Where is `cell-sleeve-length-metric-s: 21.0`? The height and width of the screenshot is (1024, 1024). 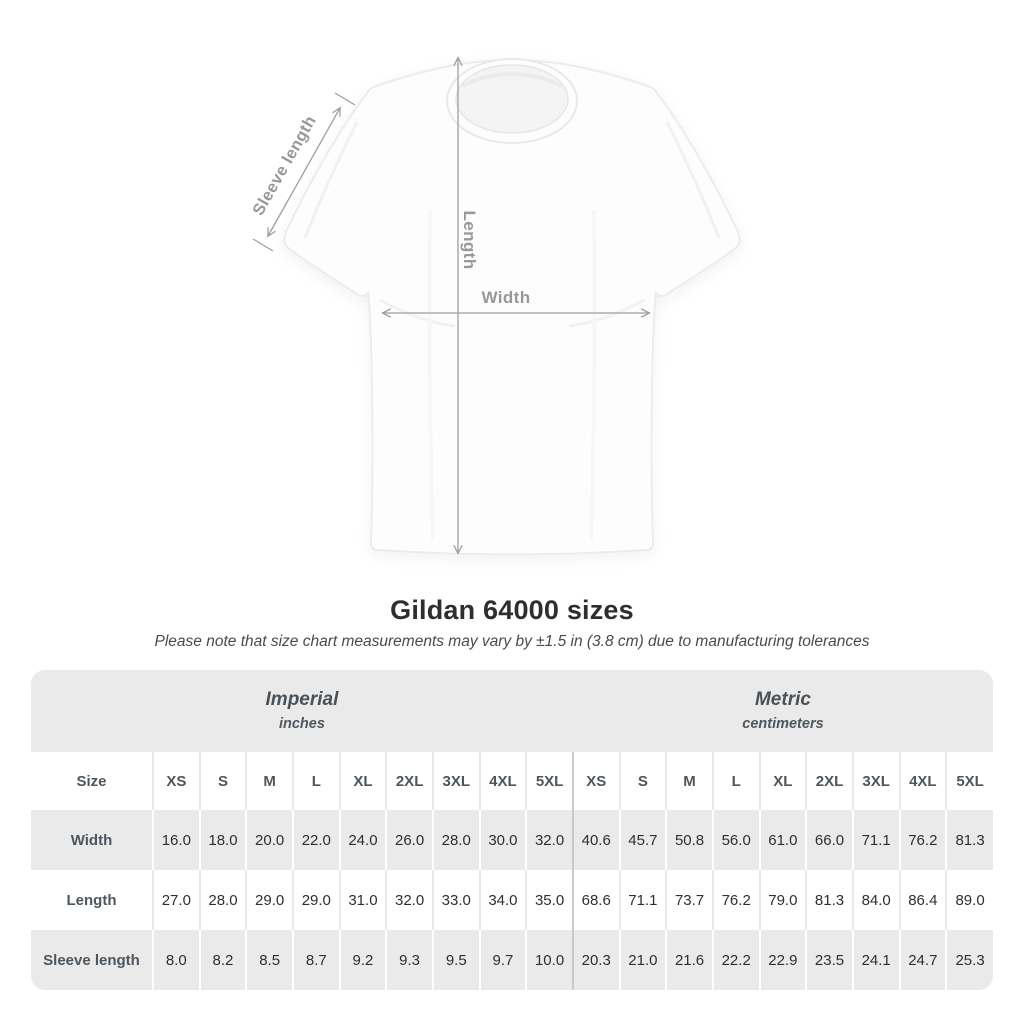
cell-sleeve-length-metric-s: 21.0 is located at coordinates (642, 960).